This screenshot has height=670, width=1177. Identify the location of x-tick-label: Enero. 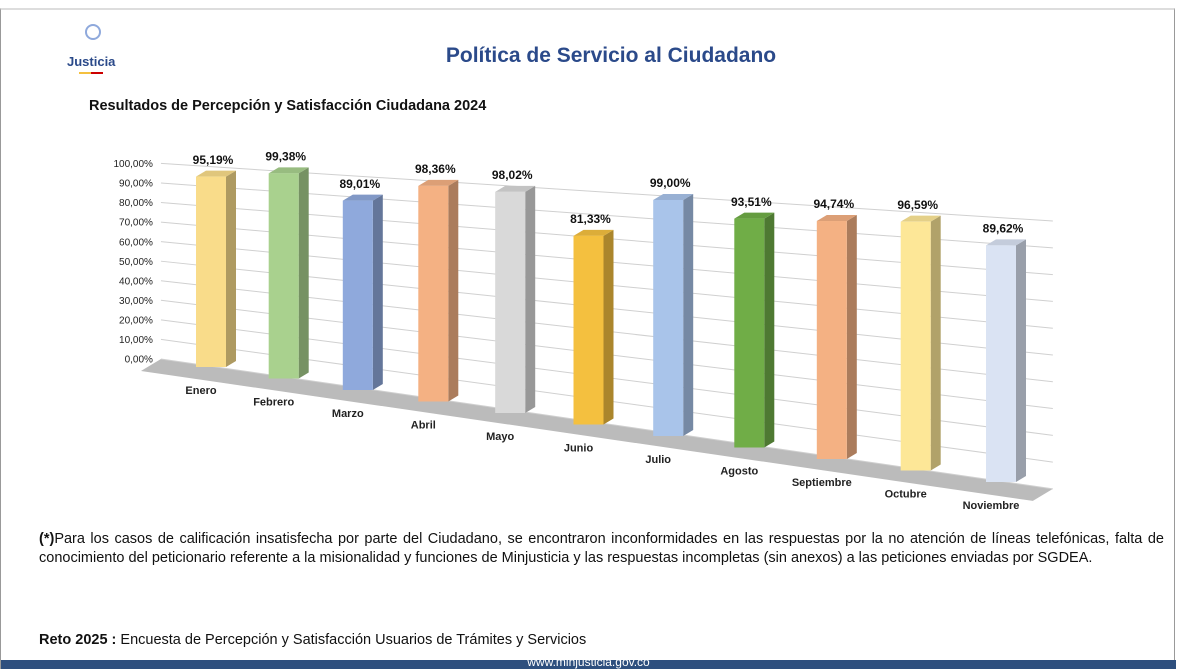
(200, 391).